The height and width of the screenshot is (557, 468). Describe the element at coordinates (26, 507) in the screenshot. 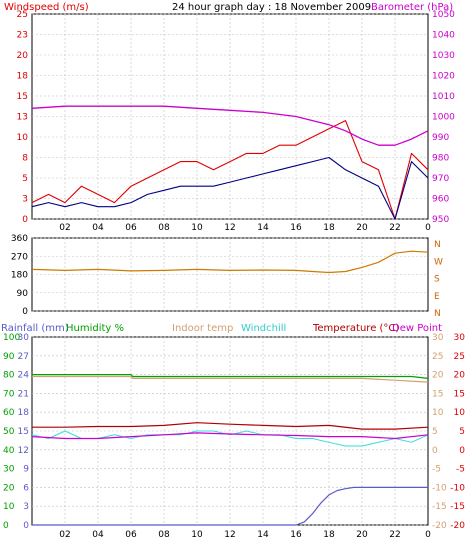

I see `rain-tick-label: 3` at that location.